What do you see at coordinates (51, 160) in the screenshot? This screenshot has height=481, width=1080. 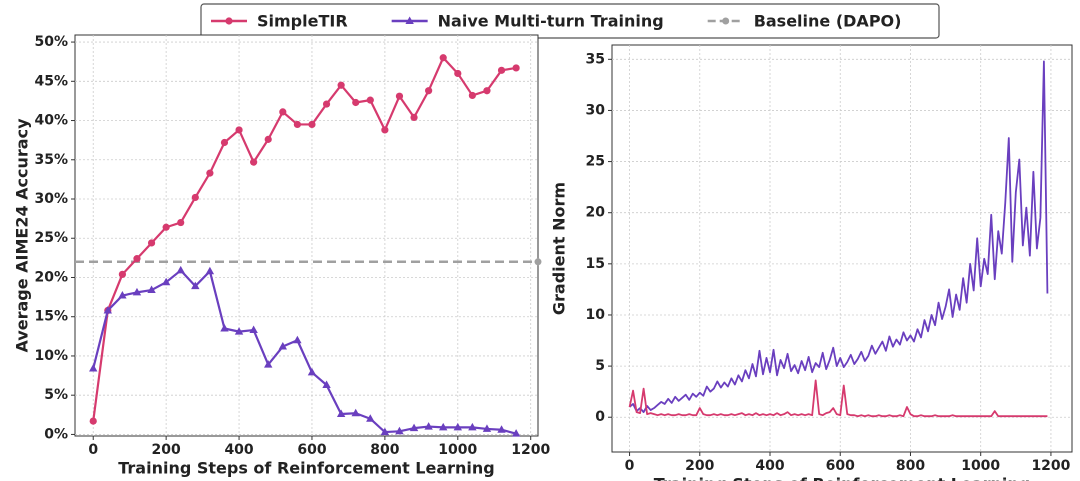 I see `y-tick-label: 35%` at bounding box center [51, 160].